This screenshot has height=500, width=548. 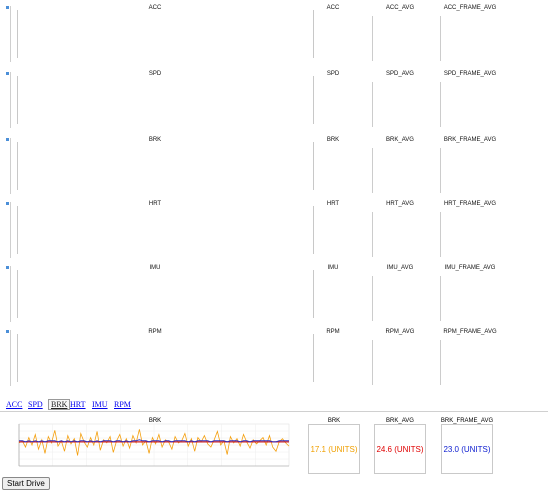 What do you see at coordinates (333, 140) in the screenshot?
I see `value-label: BRK` at bounding box center [333, 140].